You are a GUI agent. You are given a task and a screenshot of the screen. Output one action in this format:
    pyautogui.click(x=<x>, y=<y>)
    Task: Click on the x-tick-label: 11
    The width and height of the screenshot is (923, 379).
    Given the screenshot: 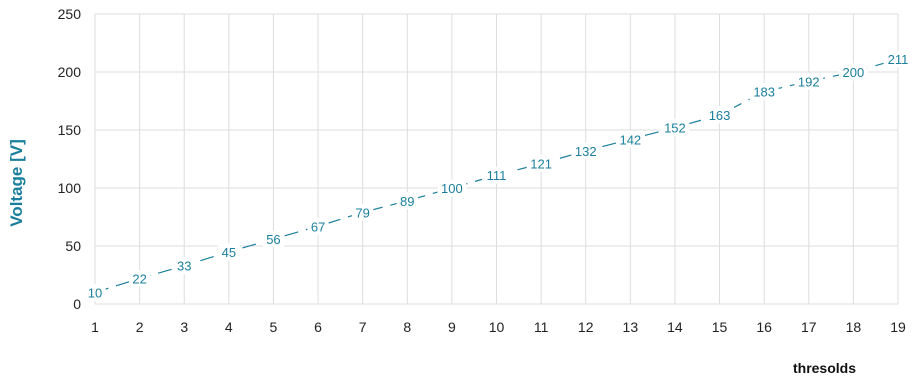 What is the action you would take?
    pyautogui.click(x=541, y=327)
    